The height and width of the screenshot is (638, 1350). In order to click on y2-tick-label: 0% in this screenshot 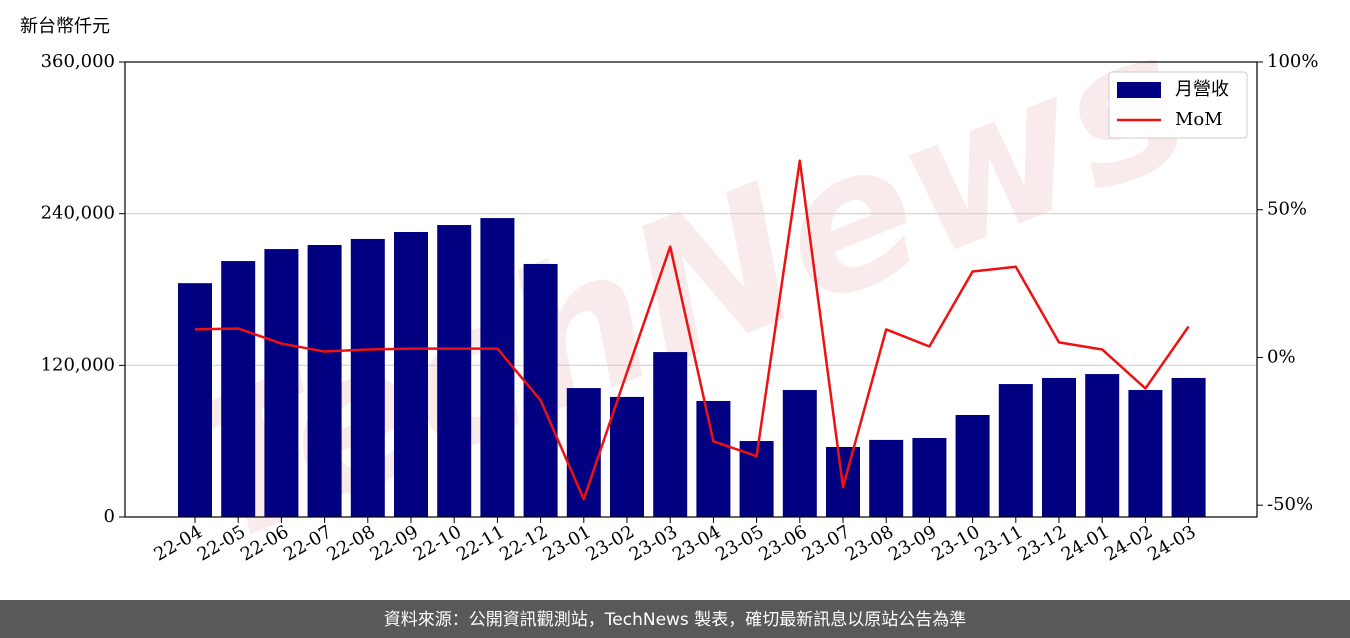, I will do `click(1281, 356)`.